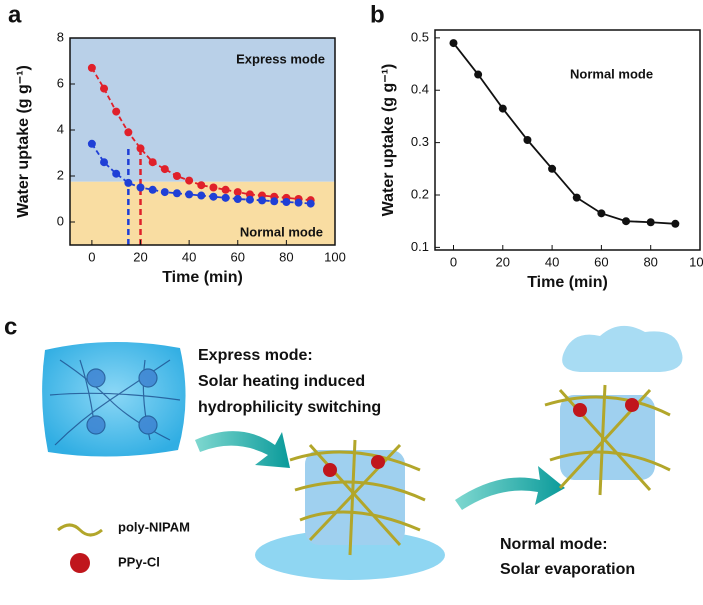 The height and width of the screenshot is (605, 703). What do you see at coordinates (60, 174) in the screenshot?
I see `y-tick-label: 2` at bounding box center [60, 174].